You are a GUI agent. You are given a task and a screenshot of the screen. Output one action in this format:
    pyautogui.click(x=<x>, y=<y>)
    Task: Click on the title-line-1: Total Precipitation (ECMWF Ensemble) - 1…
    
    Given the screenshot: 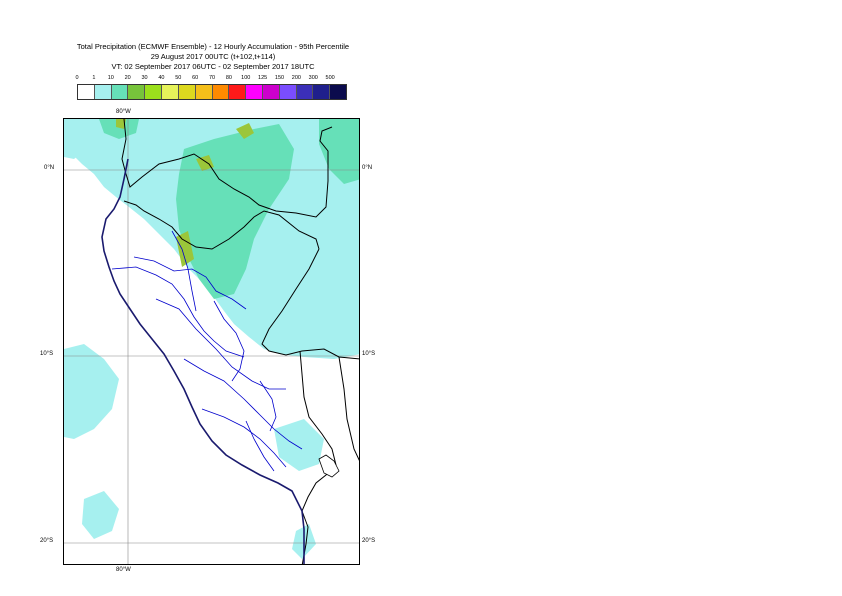 What is the action you would take?
    pyautogui.click(x=213, y=46)
    